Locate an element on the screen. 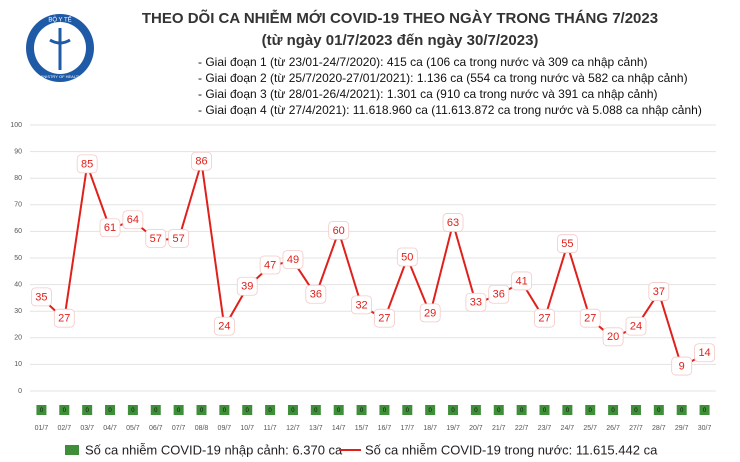 The width and height of the screenshot is (740, 462). y-tick-label: 0 is located at coordinates (20, 391).